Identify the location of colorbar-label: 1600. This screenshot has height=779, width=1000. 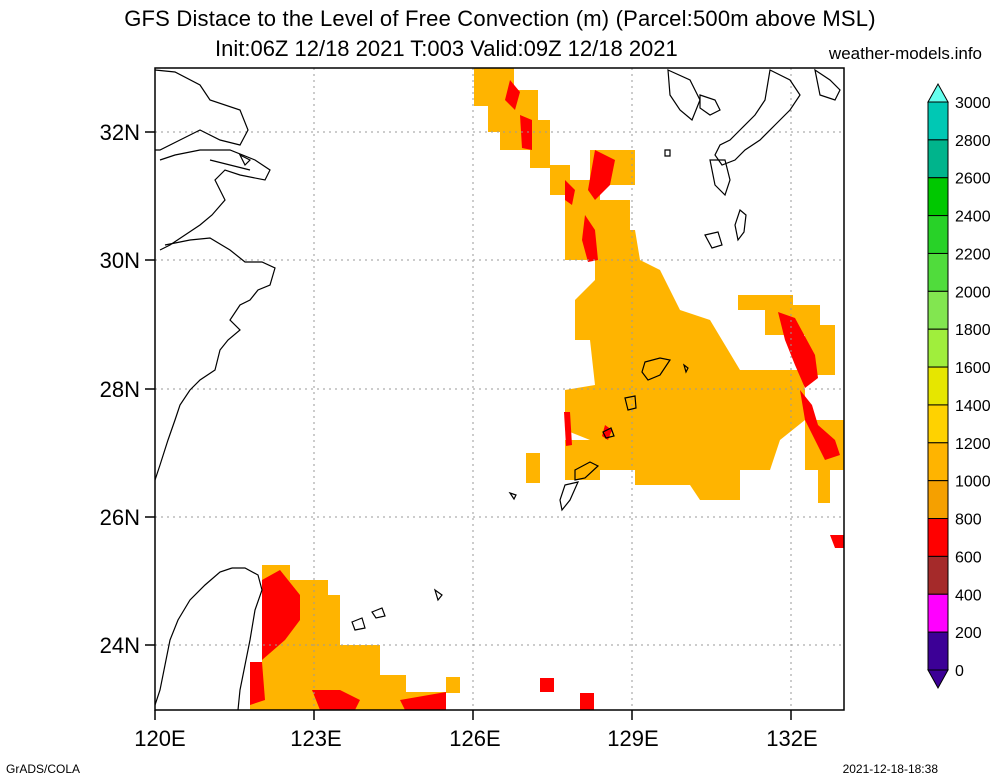
(973, 368).